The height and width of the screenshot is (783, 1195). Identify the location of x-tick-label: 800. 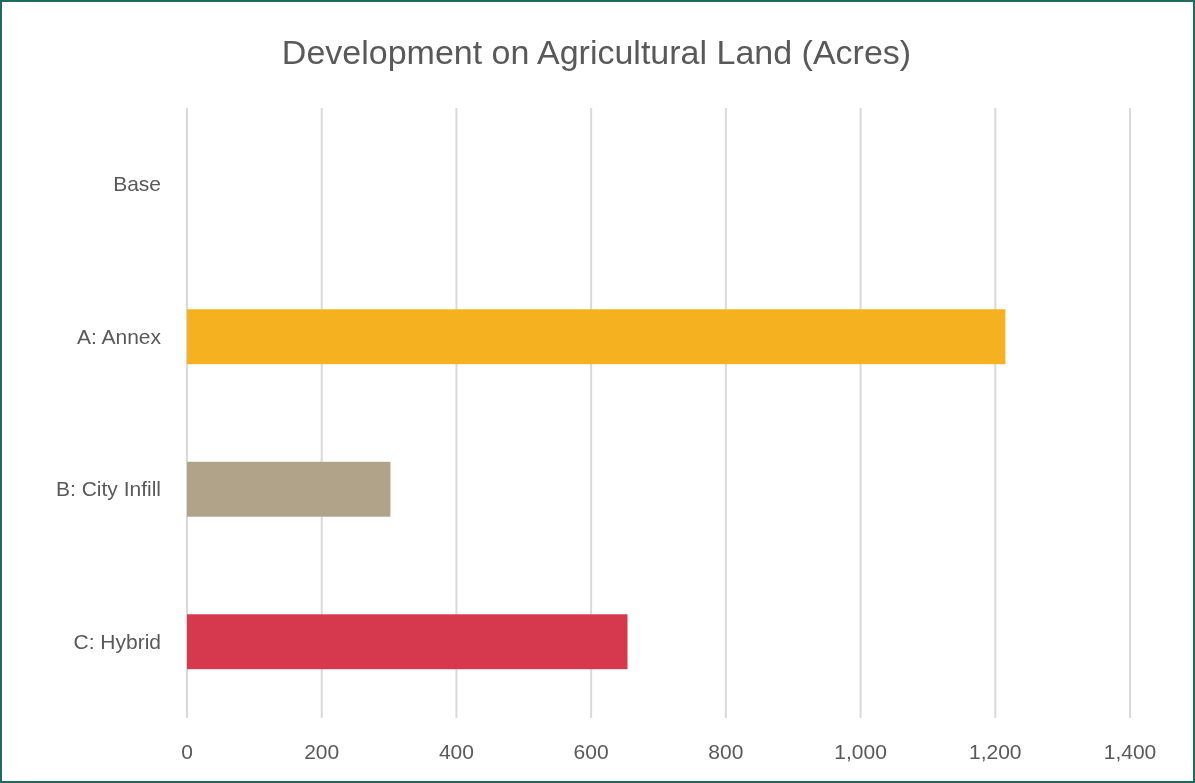
(726, 751).